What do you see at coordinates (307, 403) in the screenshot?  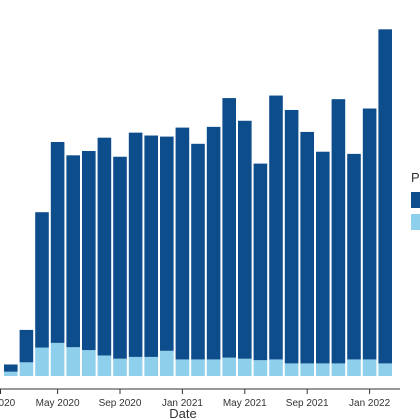 I see `x-tick-label: Sep 2021` at bounding box center [307, 403].